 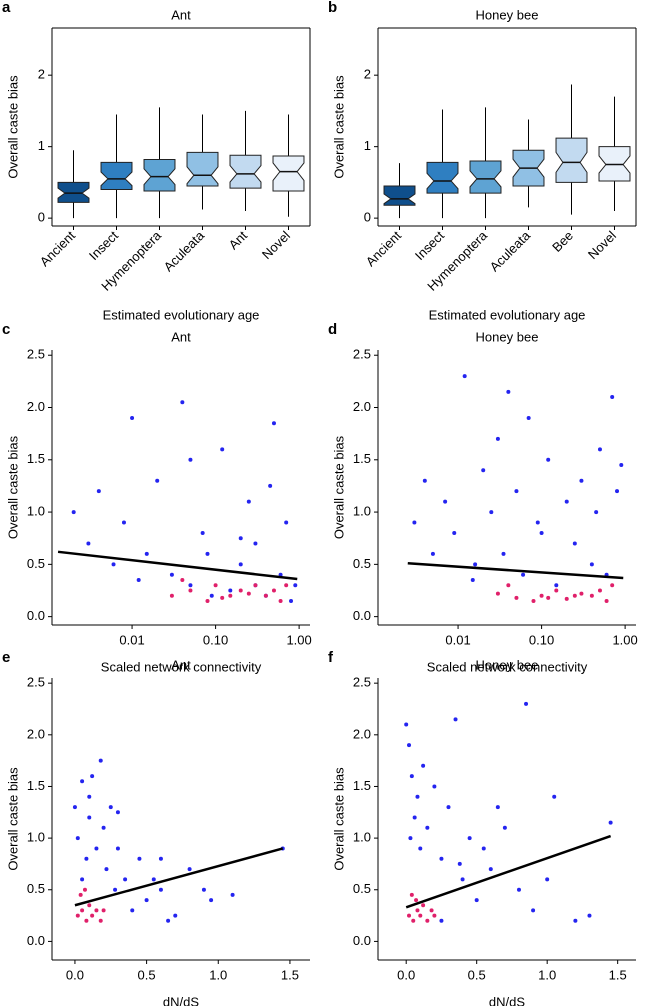 I want to click on x-tick-label: Aculeata, so click(x=510, y=250).